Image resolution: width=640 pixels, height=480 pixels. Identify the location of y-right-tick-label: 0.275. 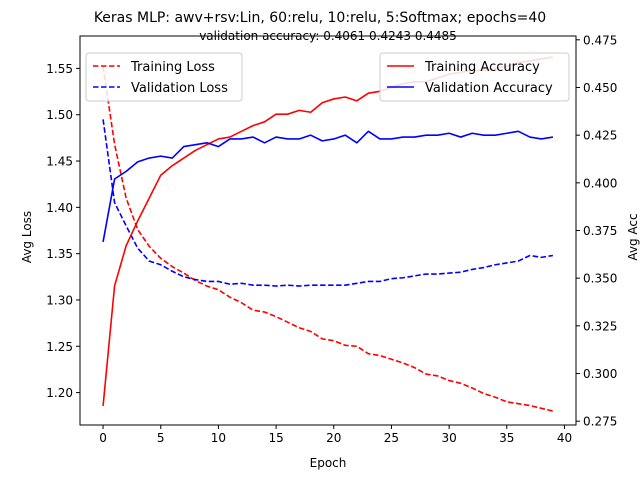
(600, 422).